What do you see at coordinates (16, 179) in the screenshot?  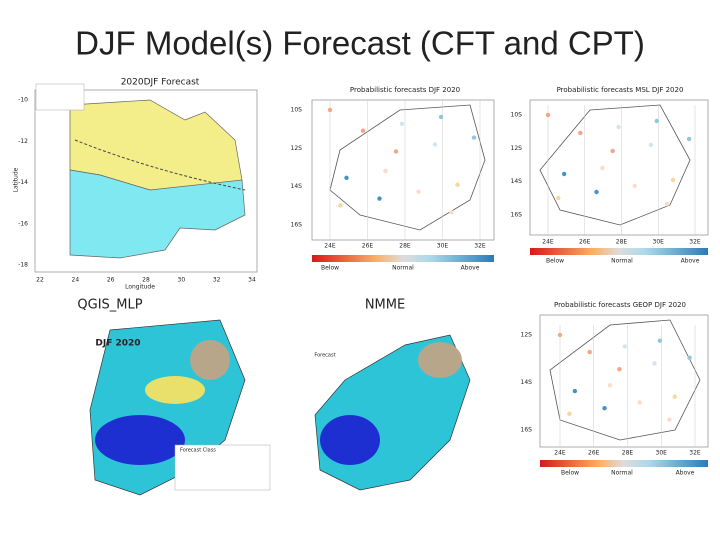 I see `y-axis-label: Latitude` at bounding box center [16, 179].